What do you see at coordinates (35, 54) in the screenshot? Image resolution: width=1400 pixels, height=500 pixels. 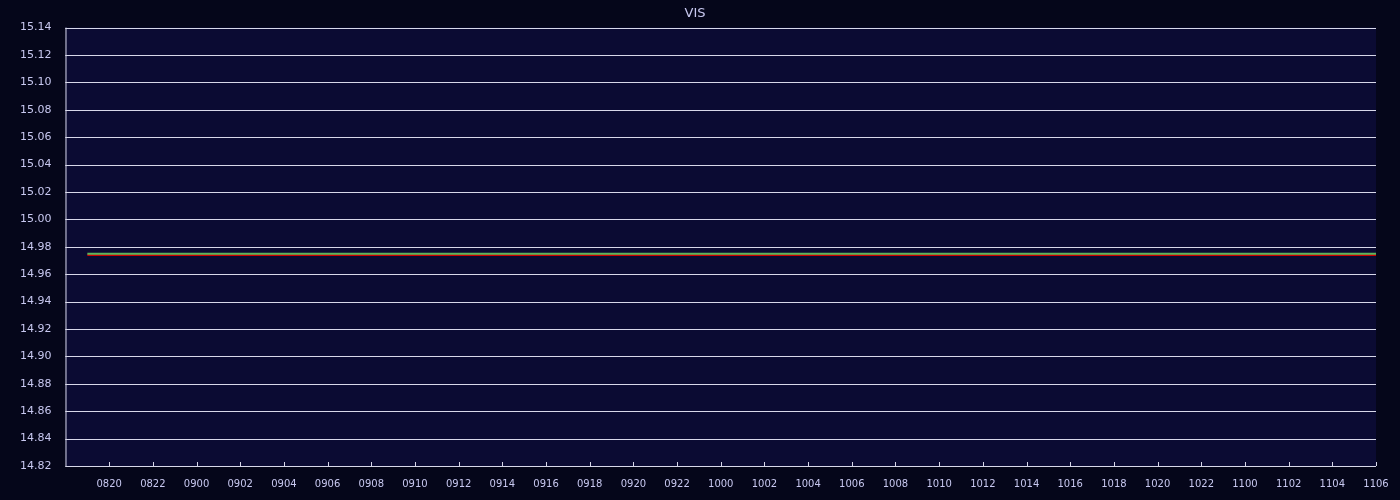 I see `y-tick-label: 15.12` at bounding box center [35, 54].